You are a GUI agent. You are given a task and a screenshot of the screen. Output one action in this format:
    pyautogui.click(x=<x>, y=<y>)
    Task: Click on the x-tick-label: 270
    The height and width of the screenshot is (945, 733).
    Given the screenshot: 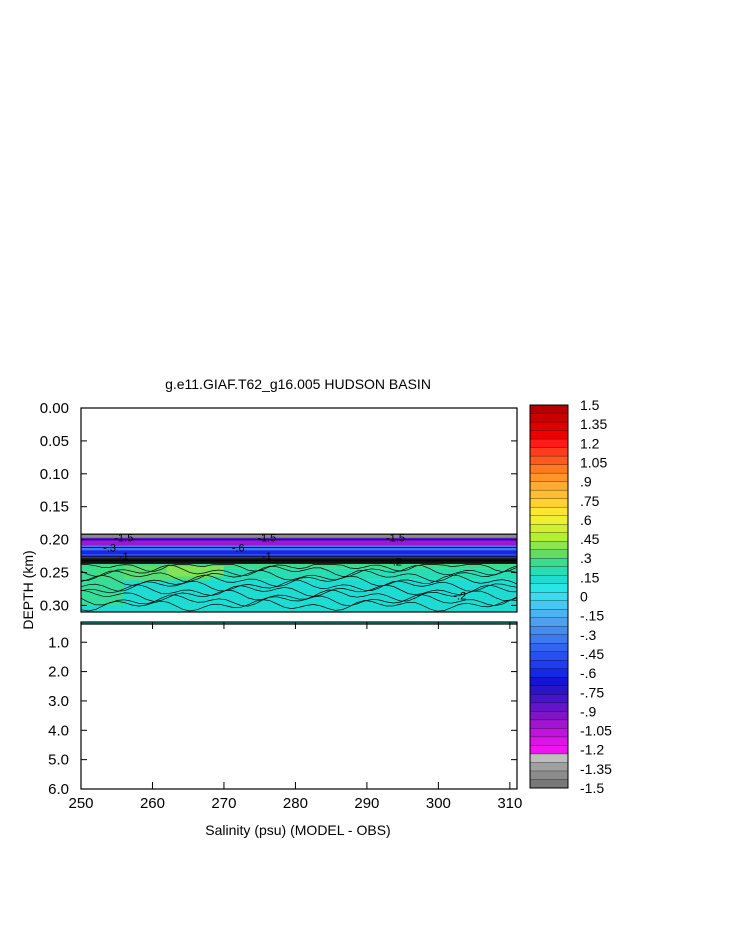 What is the action you would take?
    pyautogui.click(x=223, y=803)
    